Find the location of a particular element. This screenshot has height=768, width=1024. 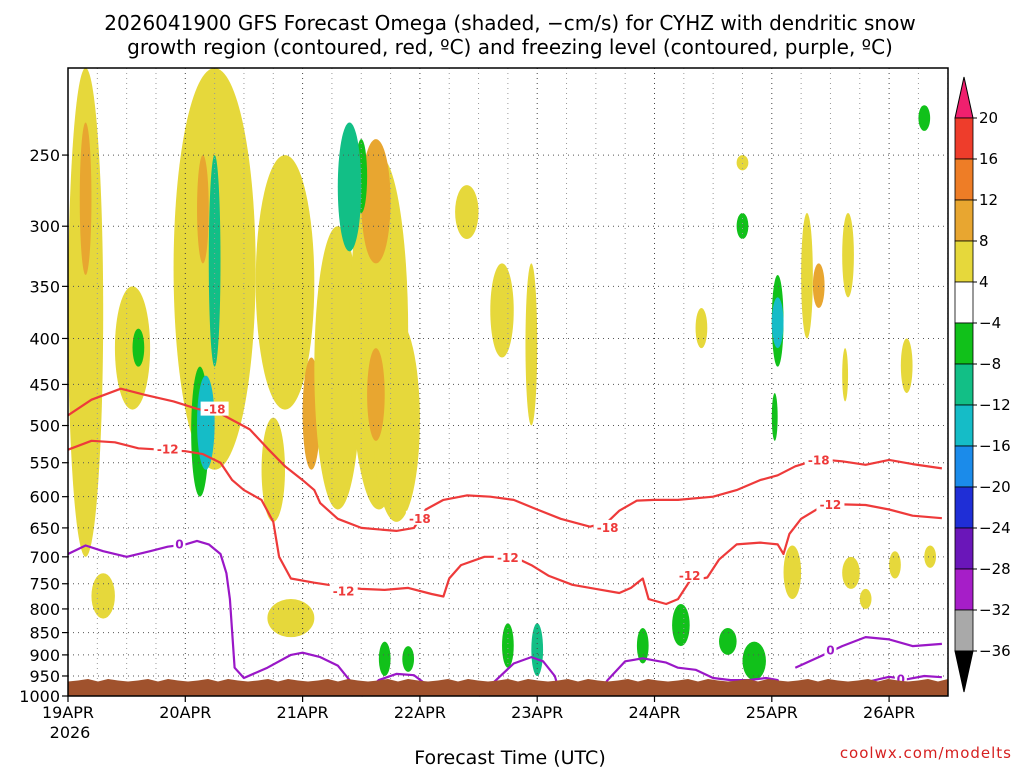

contour-label-1: -18 is located at coordinates (420, 519).